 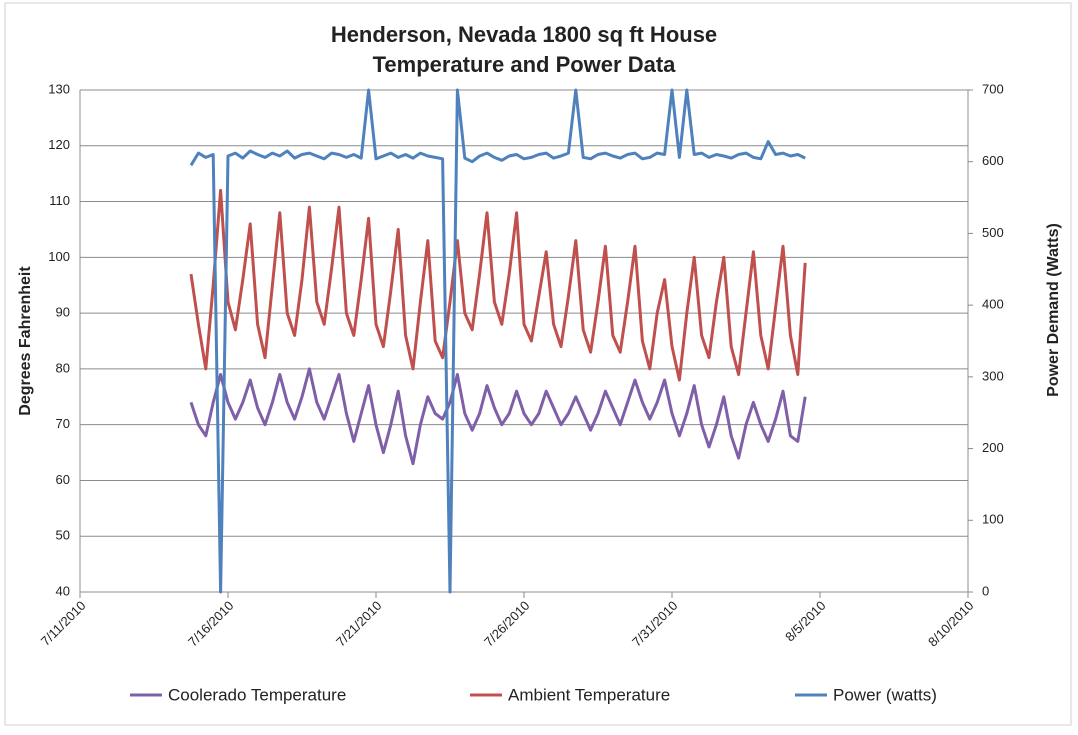 What do you see at coordinates (993, 88) in the screenshot?
I see `y2-tick-label: 700` at bounding box center [993, 88].